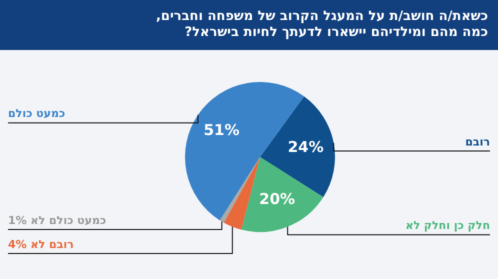 The width and height of the screenshot is (498, 279). Describe the element at coordinates (447, 225) in the screenshot. I see `slice-label: חלק כן וחלק לא` at that location.